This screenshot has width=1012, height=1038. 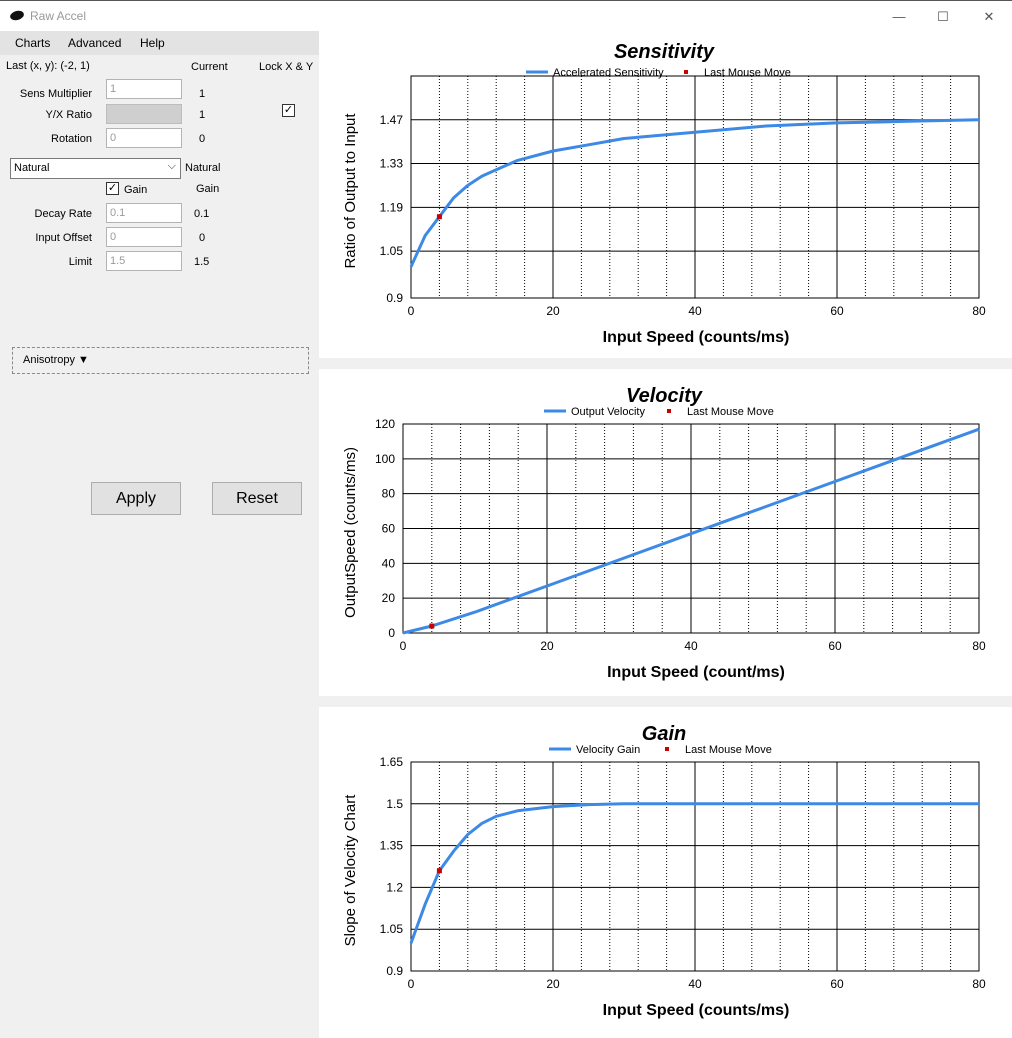 I want to click on limit-current: 1.5, so click(x=202, y=262).